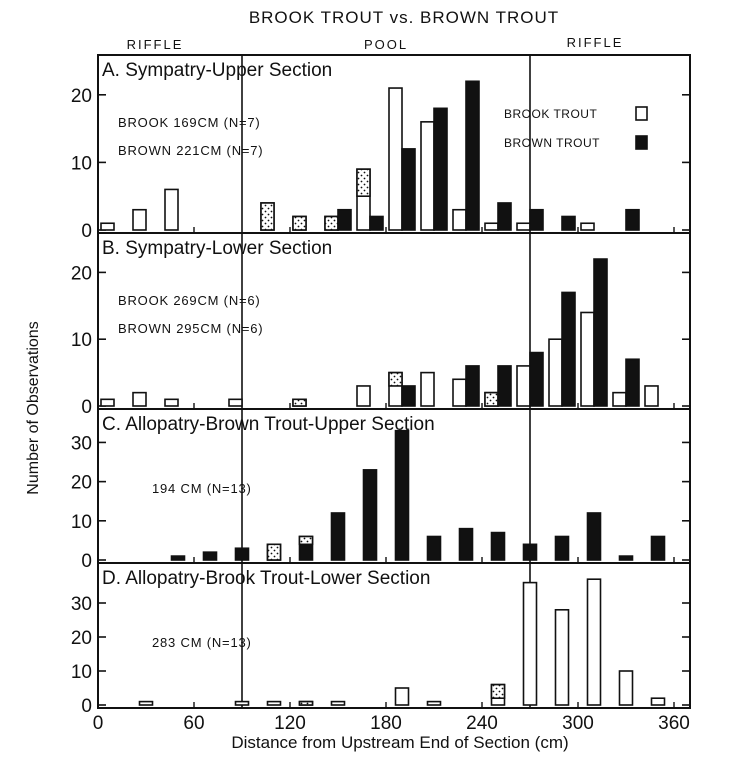 The height and width of the screenshot is (757, 740). What do you see at coordinates (81, 638) in the screenshot?
I see `panel-d-y-tick-label: 20` at bounding box center [81, 638].